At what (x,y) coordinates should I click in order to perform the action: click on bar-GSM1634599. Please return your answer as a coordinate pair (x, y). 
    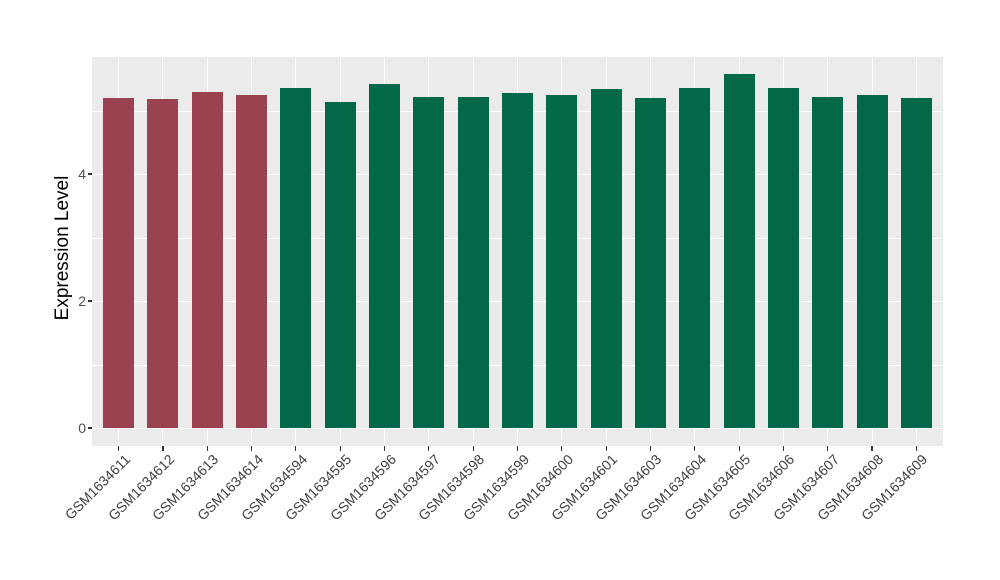
    Looking at the image, I should click on (517, 260).